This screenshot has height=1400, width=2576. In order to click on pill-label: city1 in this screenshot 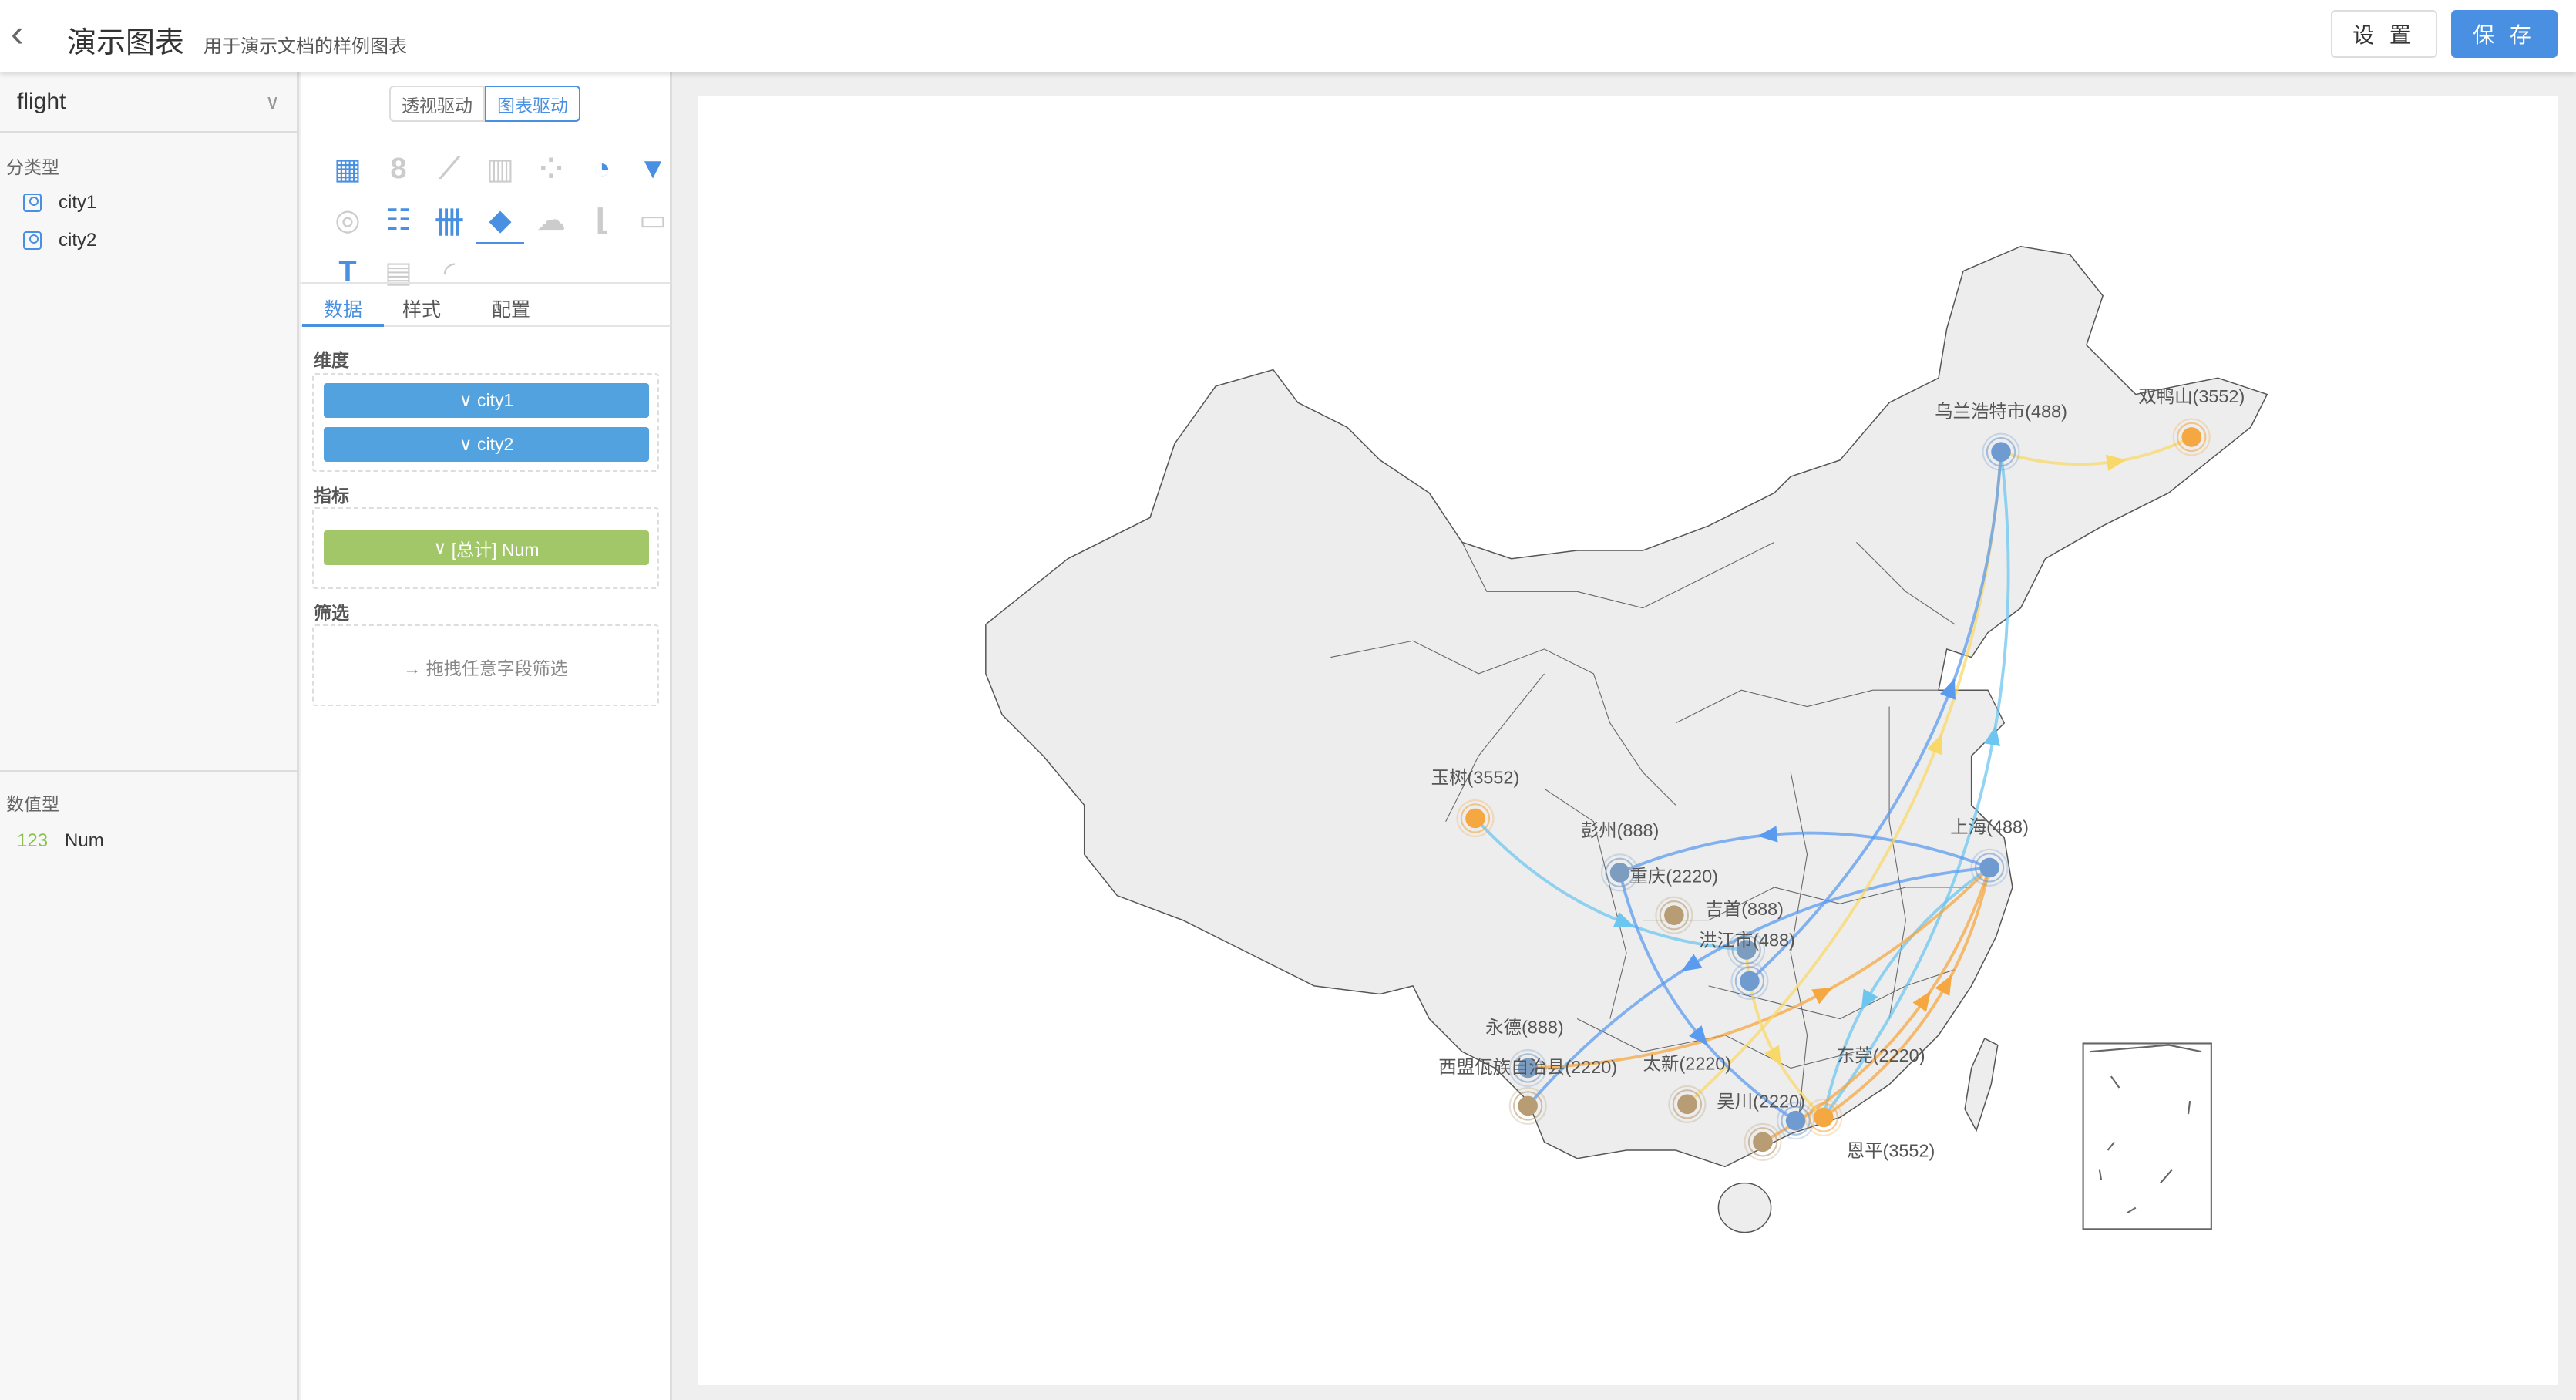, I will do `click(495, 400)`.